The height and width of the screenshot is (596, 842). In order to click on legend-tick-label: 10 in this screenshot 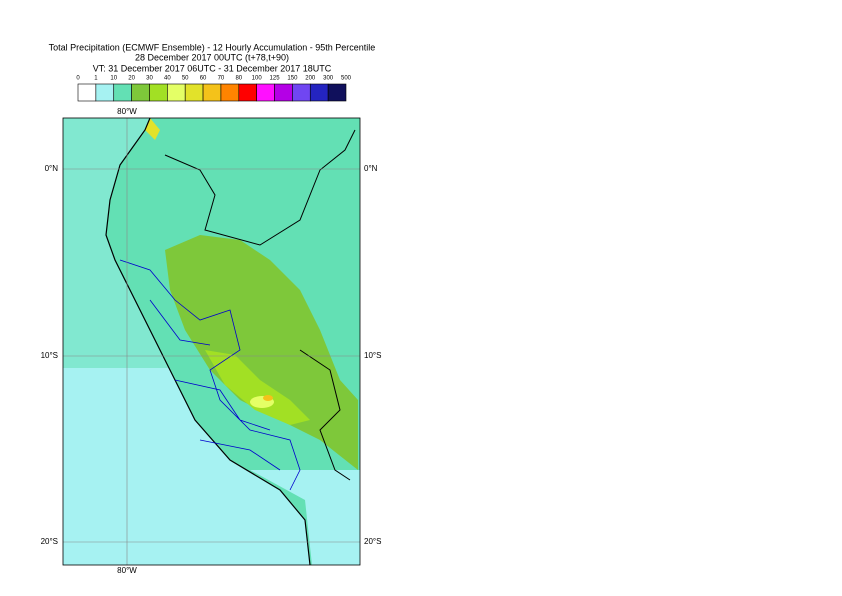, I will do `click(113, 79)`.